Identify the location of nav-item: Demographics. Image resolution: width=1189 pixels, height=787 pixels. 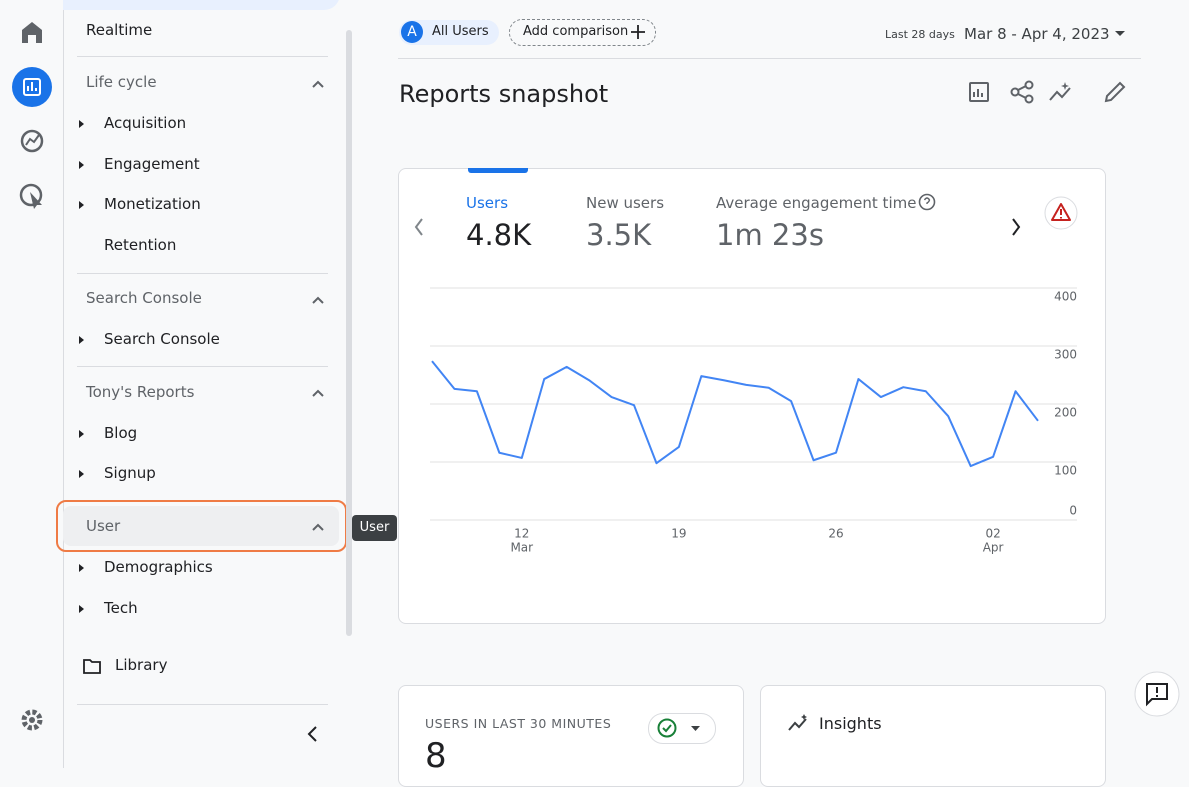
(158, 567).